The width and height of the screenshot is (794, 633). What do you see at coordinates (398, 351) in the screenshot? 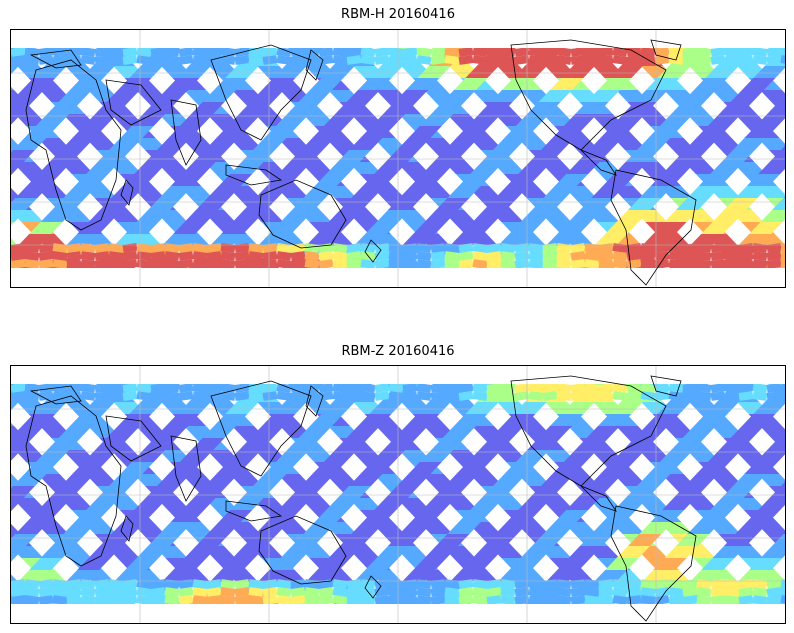
I see `panel-title-rbm-z: RBM-Z 20160416` at bounding box center [398, 351].